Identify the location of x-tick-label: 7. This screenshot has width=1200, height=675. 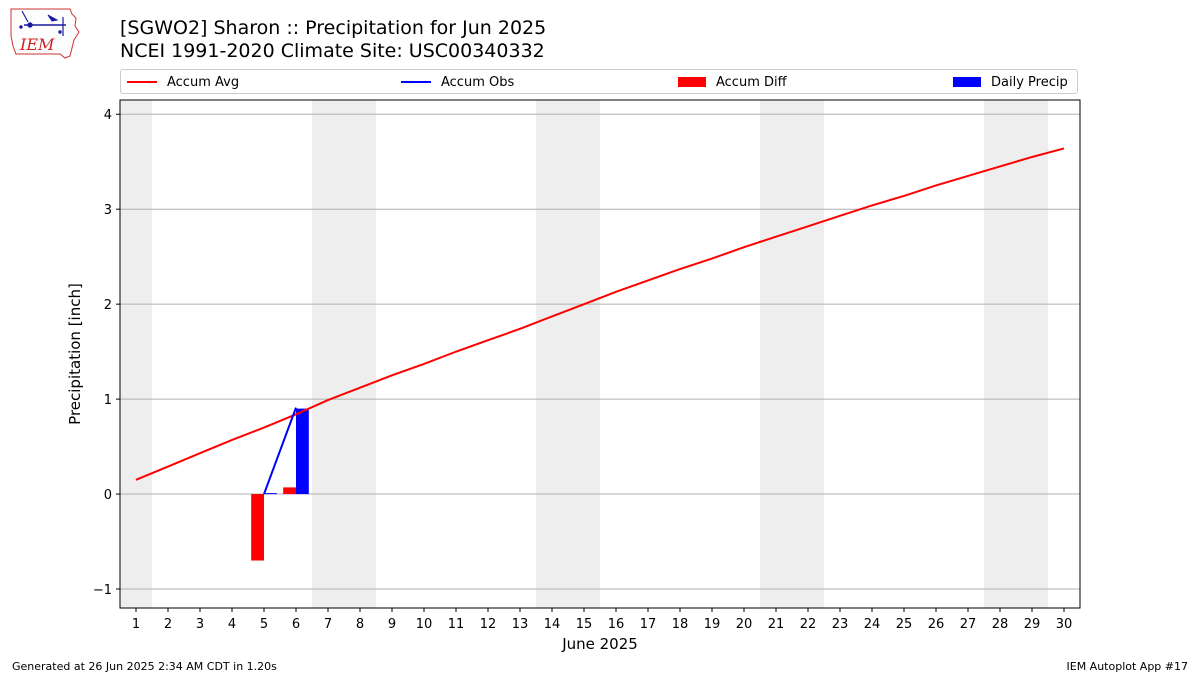
(328, 624).